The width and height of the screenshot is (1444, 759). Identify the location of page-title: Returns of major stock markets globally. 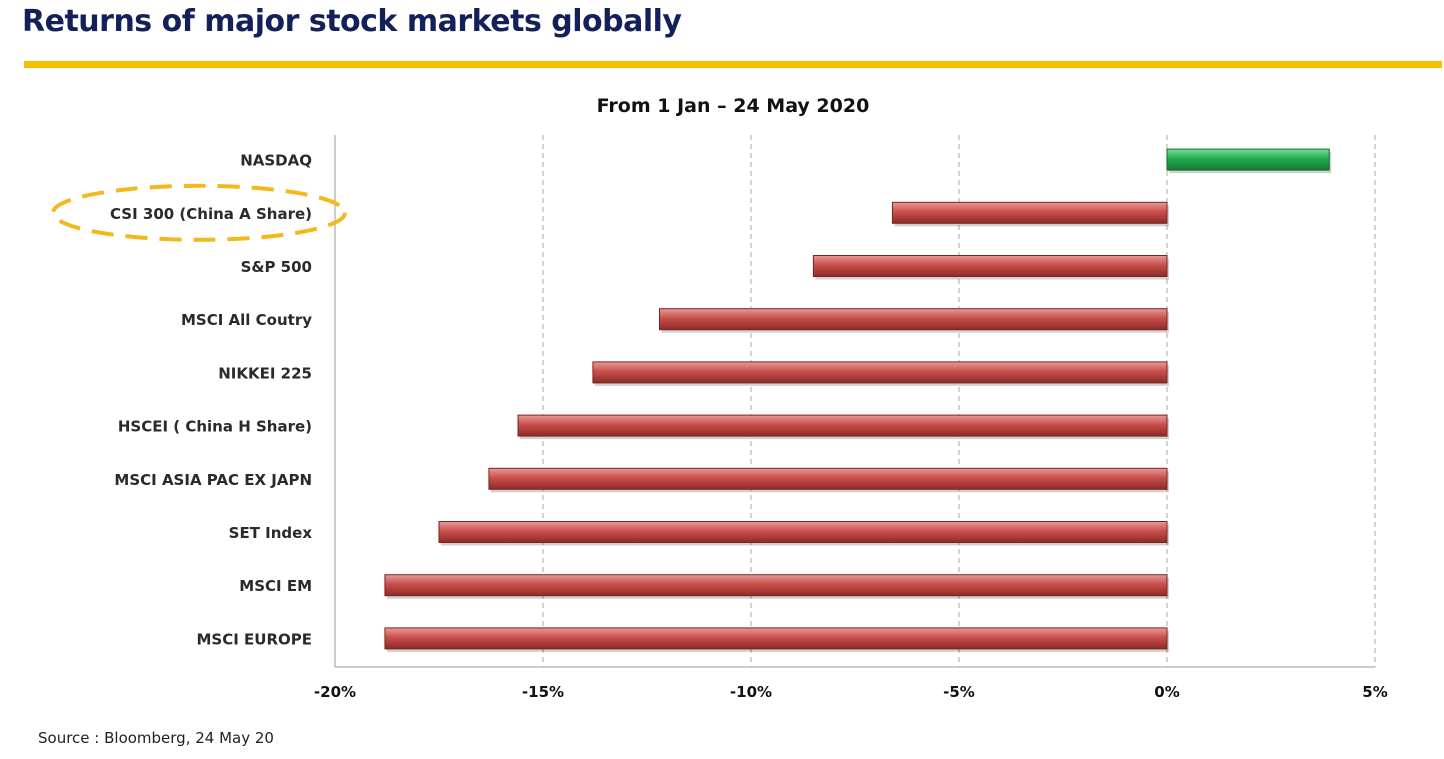
(352, 21).